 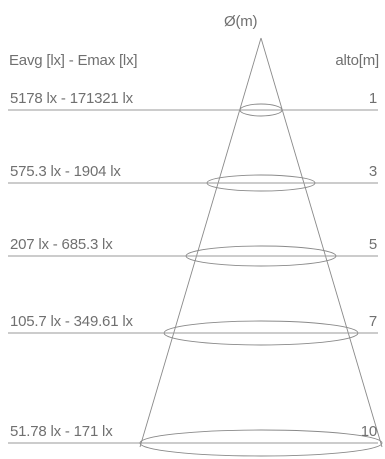 What do you see at coordinates (372, 171) in the screenshot?
I see `row-3-height: 3` at bounding box center [372, 171].